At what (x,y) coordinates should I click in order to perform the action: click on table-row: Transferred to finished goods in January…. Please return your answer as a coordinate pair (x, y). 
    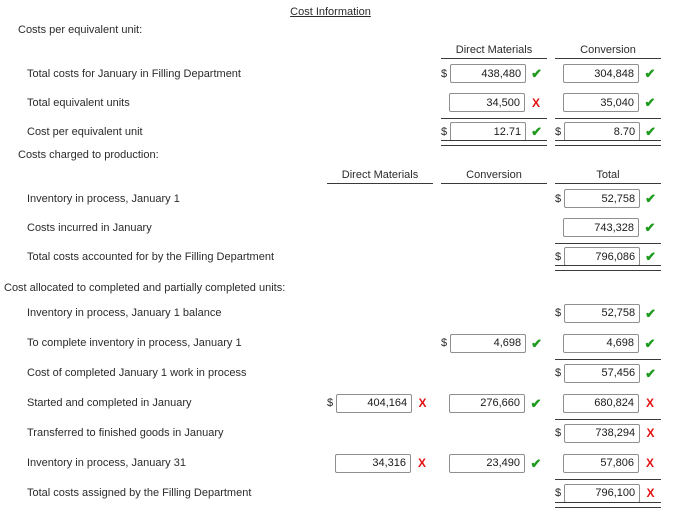
    Looking at the image, I should click on (330, 433).